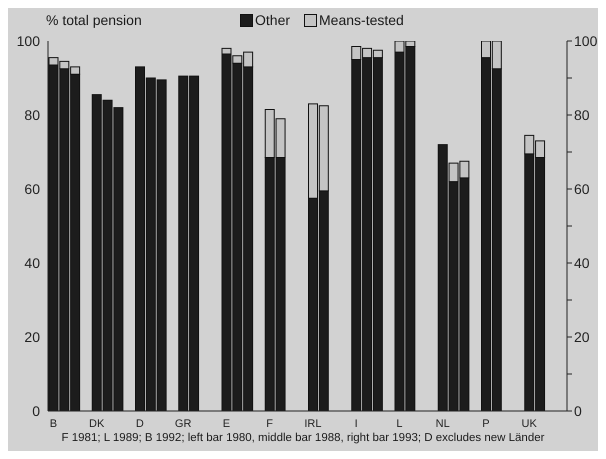 This screenshot has width=606, height=459. Describe the element at coordinates (36, 410) in the screenshot. I see `y-tick-label: 0` at that location.